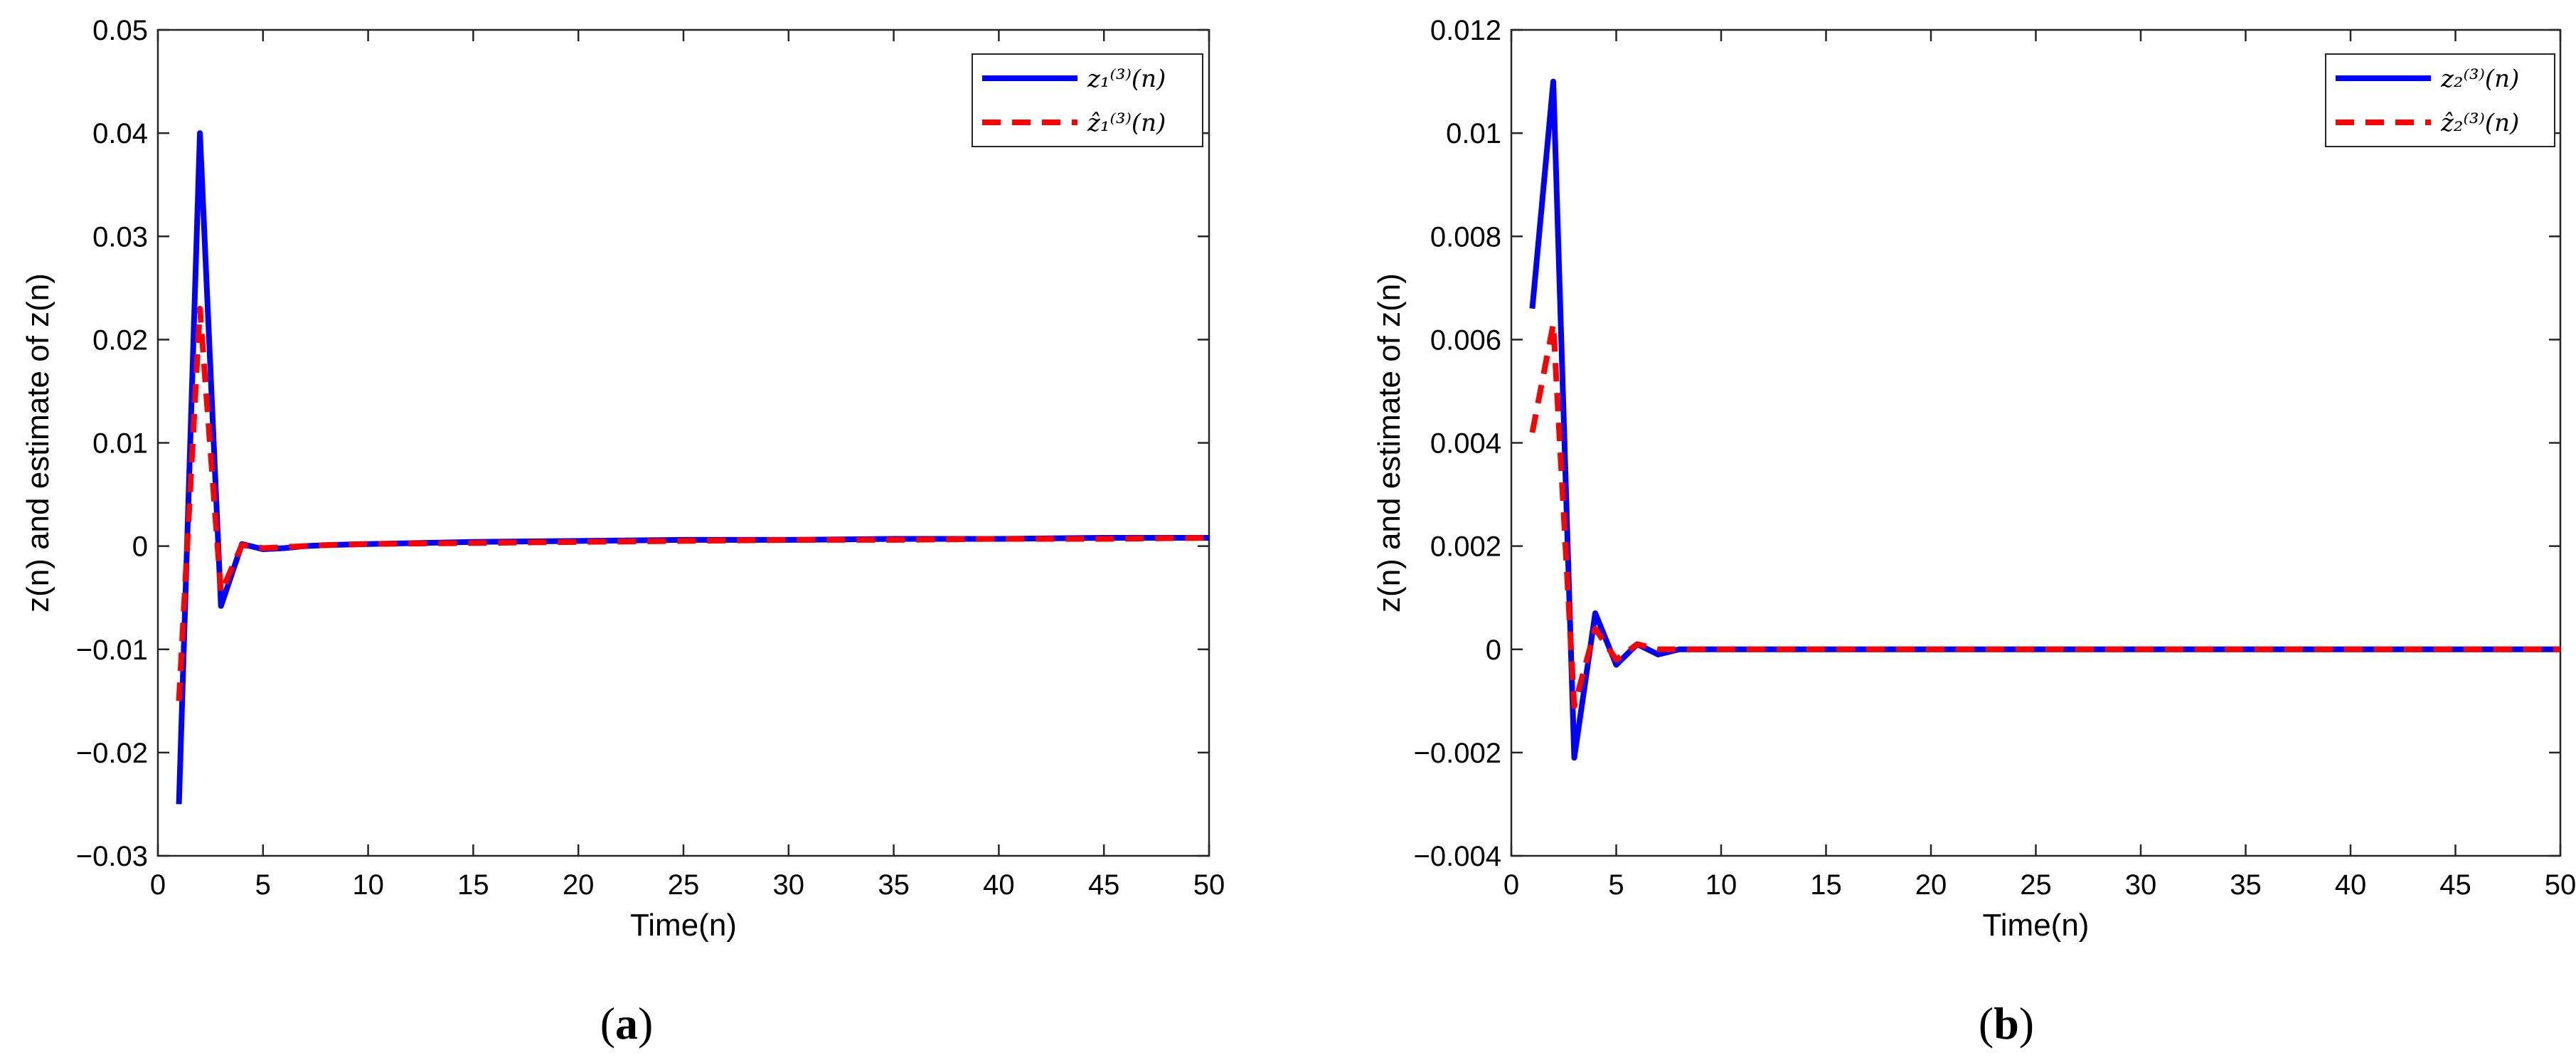 This screenshot has width=2576, height=1060. Describe the element at coordinates (1465, 444) in the screenshot. I see `y-tick-label: 0.004` at that location.